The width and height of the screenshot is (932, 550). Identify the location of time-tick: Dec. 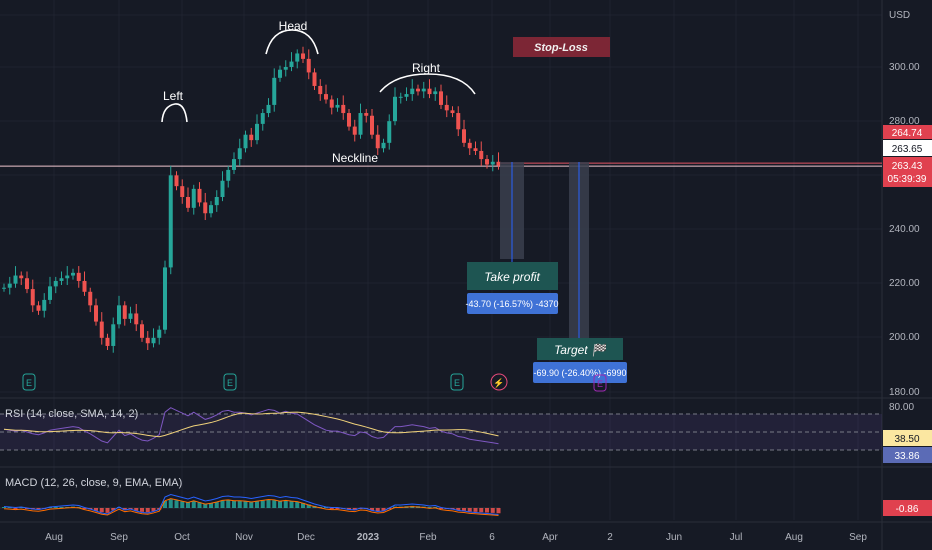
(306, 537).